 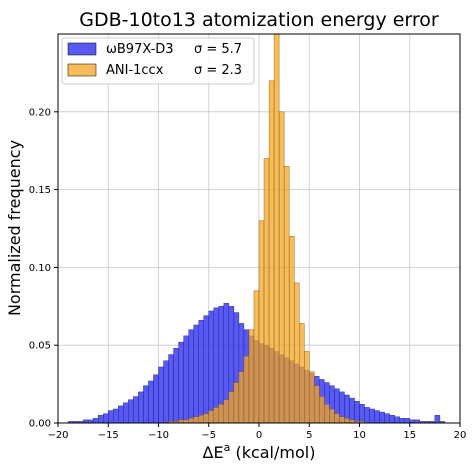 What do you see at coordinates (213, 452) in the screenshot?
I see `x-axis-label-main: ΔE` at bounding box center [213, 452].